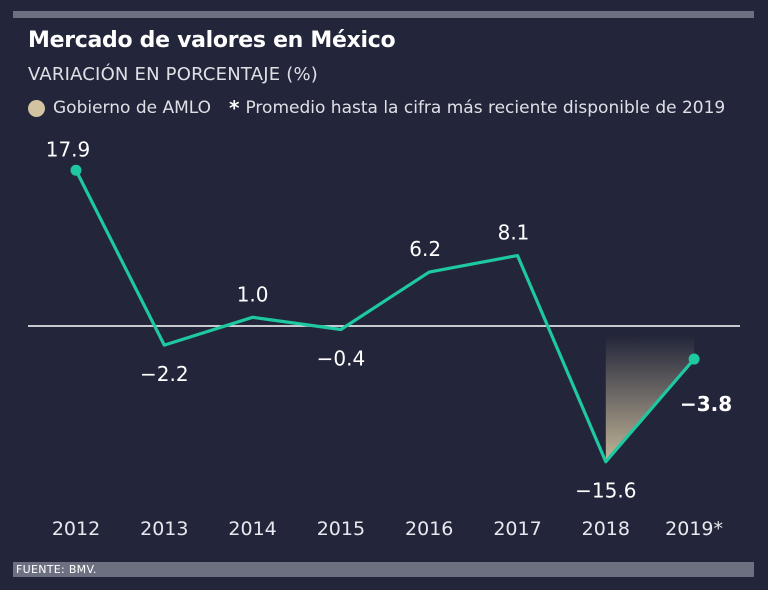 The image size is (768, 590). I want to click on x-tick-label: 2016, so click(429, 529).